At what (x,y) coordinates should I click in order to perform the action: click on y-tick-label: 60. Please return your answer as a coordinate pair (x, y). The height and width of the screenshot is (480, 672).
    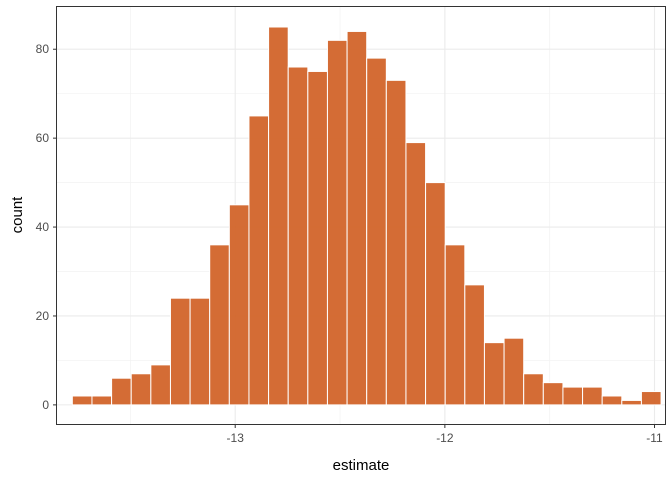
    Looking at the image, I should click on (43, 138).